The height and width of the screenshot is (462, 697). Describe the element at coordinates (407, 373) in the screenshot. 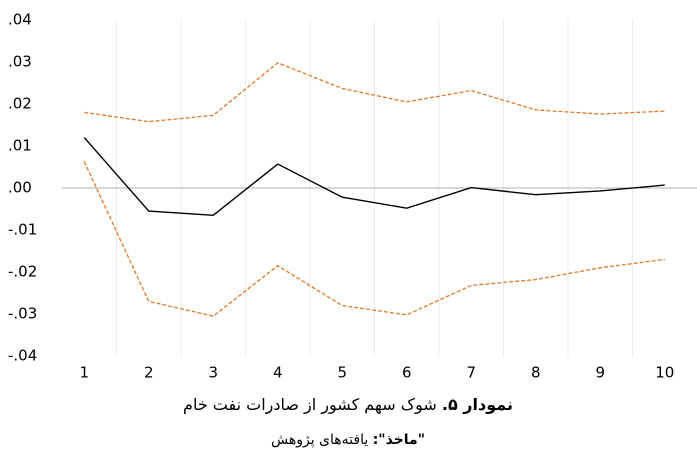

I see `x-tick-label: 6` at that location.